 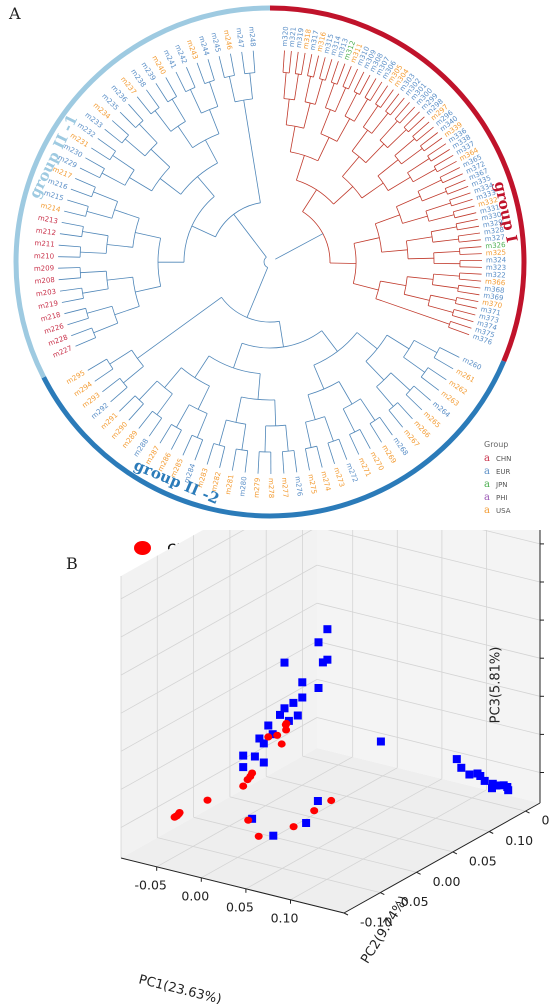 What do you see at coordinates (51, 317) in the screenshot?
I see `tip-label-group-ii-1: m218` at bounding box center [51, 317].